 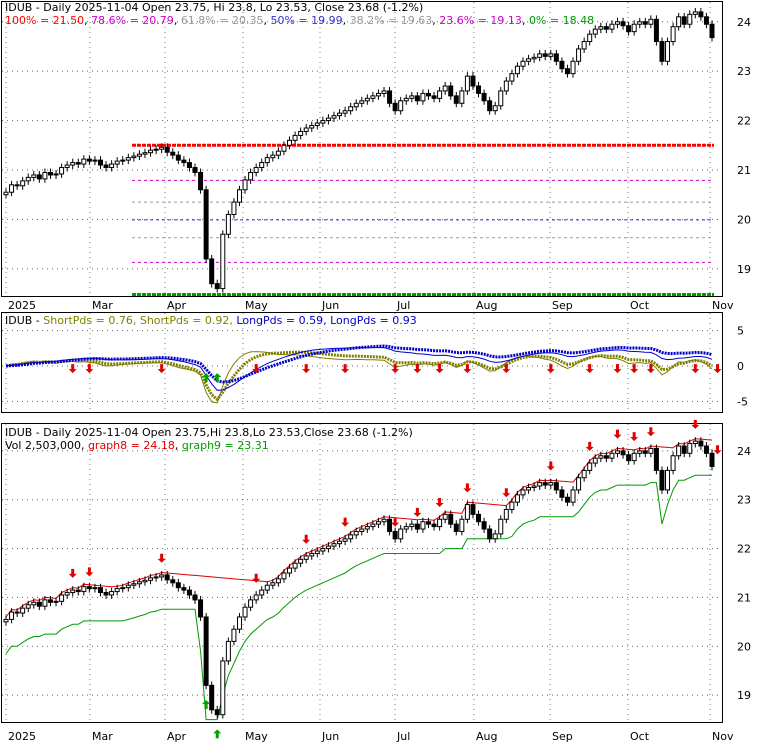 I want to click on oscillator-panel-frame, so click(x=362, y=362).